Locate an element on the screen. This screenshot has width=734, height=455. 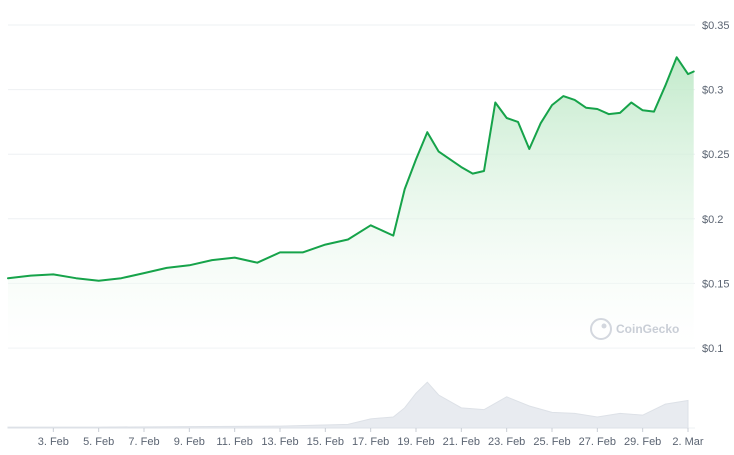
y-axis-ticks: $0.35 $0.3 $0.25 $0.2 $0.15 $0.1 is located at coordinates (716, 187).